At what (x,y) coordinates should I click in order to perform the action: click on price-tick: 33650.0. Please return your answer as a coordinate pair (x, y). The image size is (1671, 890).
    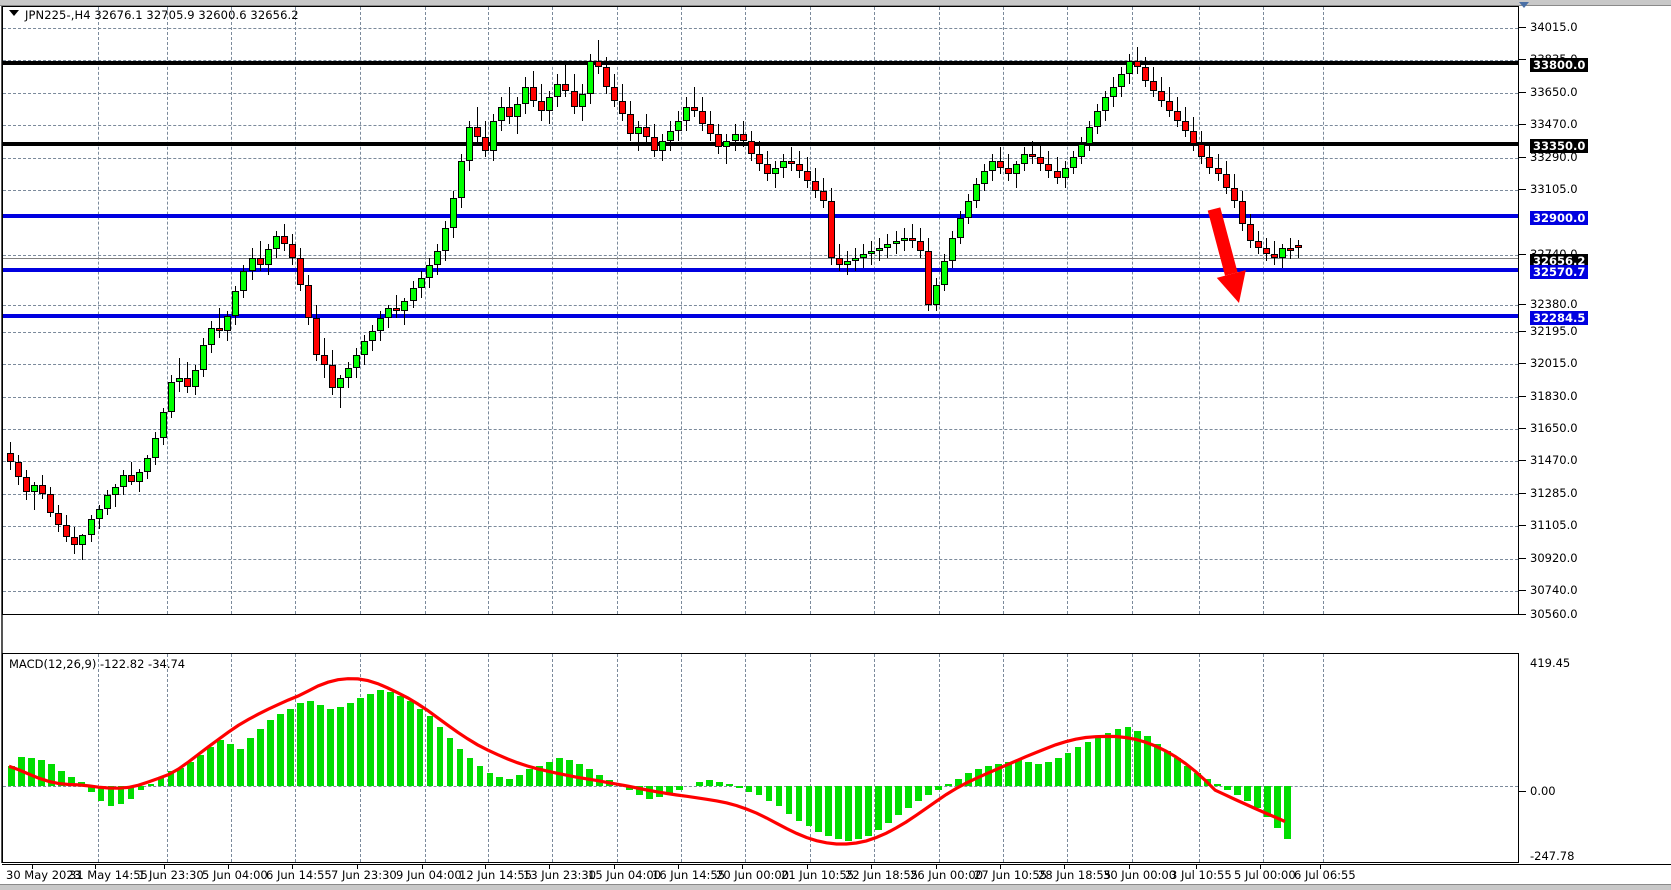
    Looking at the image, I should click on (1595, 92).